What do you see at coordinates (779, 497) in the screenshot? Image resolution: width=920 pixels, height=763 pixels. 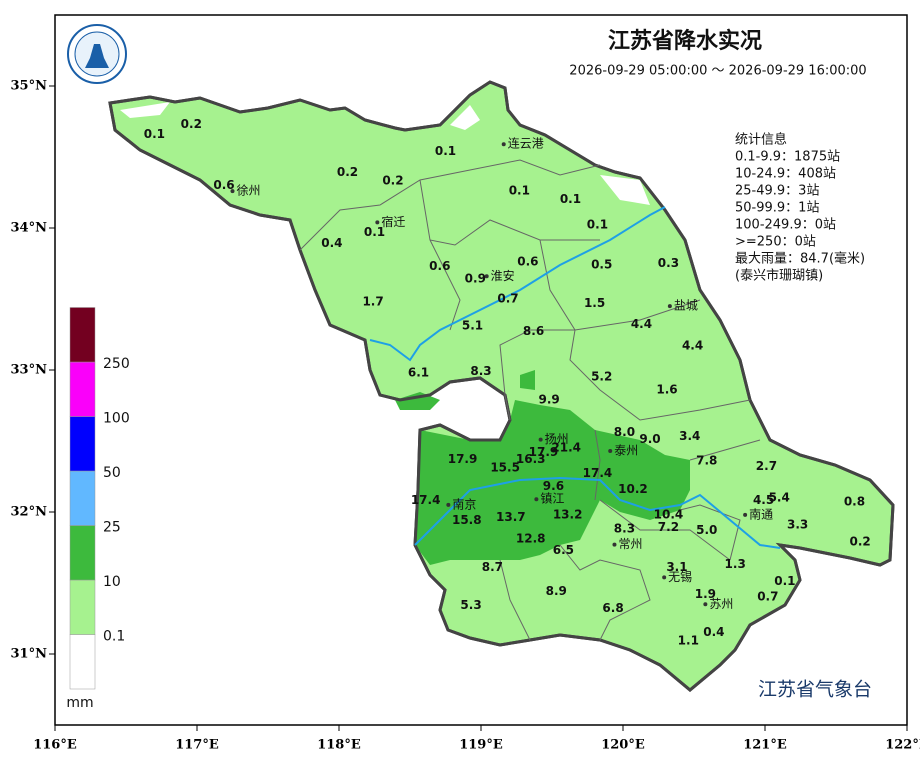 I see `station-value: 5.4` at bounding box center [779, 497].